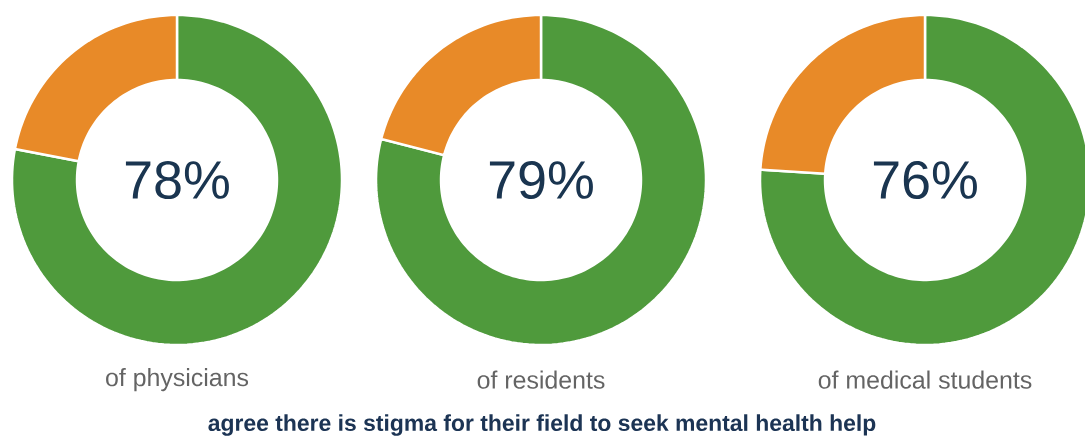  What do you see at coordinates (177, 180) in the screenshot?
I see `data-label: 78%` at bounding box center [177, 180].